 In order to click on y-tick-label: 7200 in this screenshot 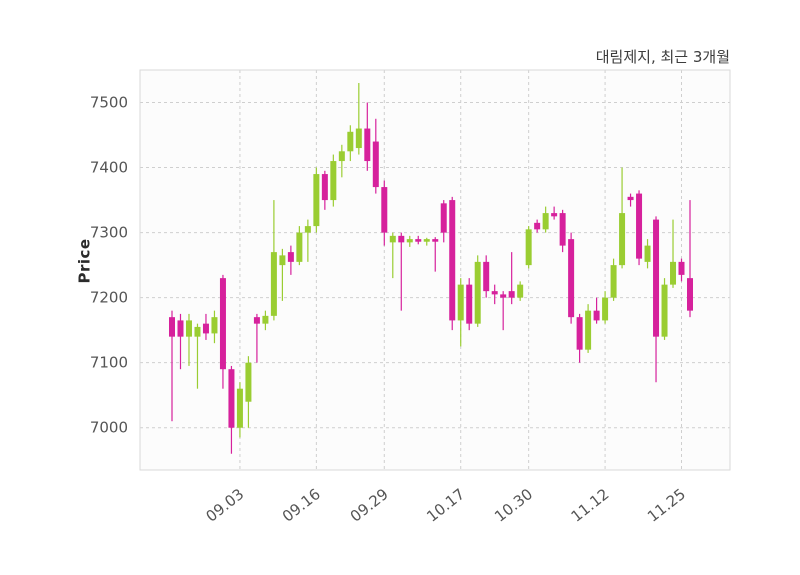, I will do `click(109, 298)`.